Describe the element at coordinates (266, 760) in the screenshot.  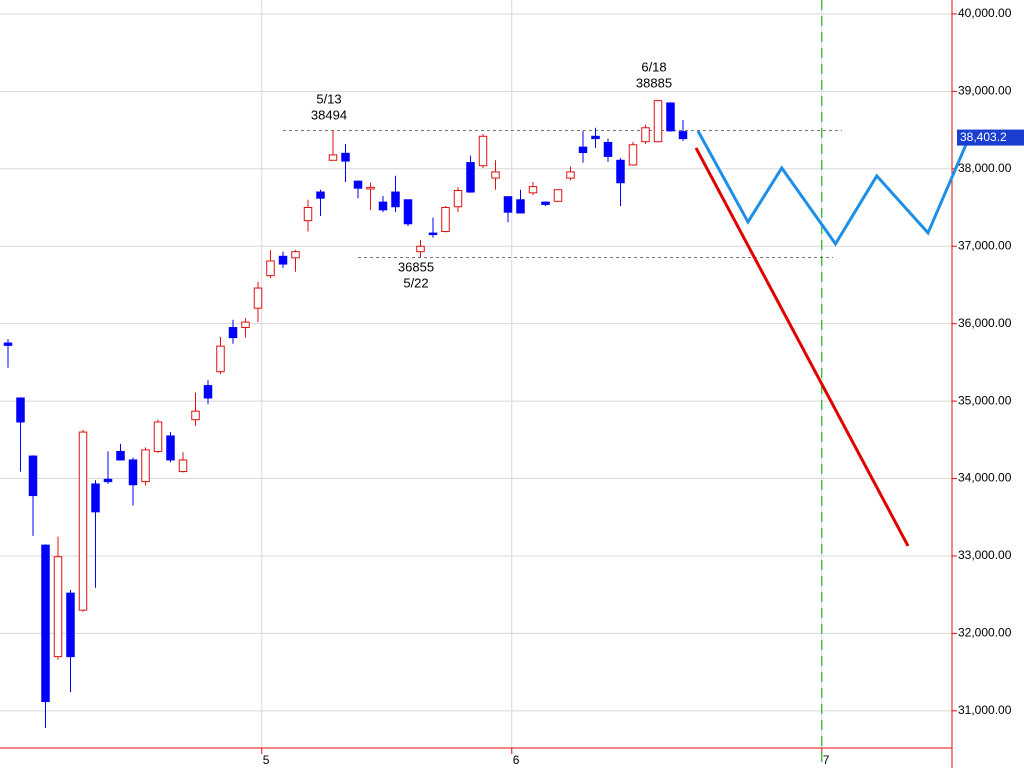
I see `x-tick-label: 5` at that location.